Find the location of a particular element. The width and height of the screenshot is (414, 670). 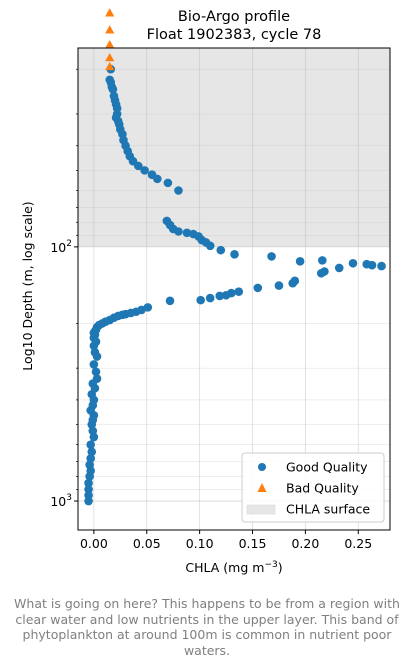

y-tick-label: 10³ is located at coordinates (61, 501).